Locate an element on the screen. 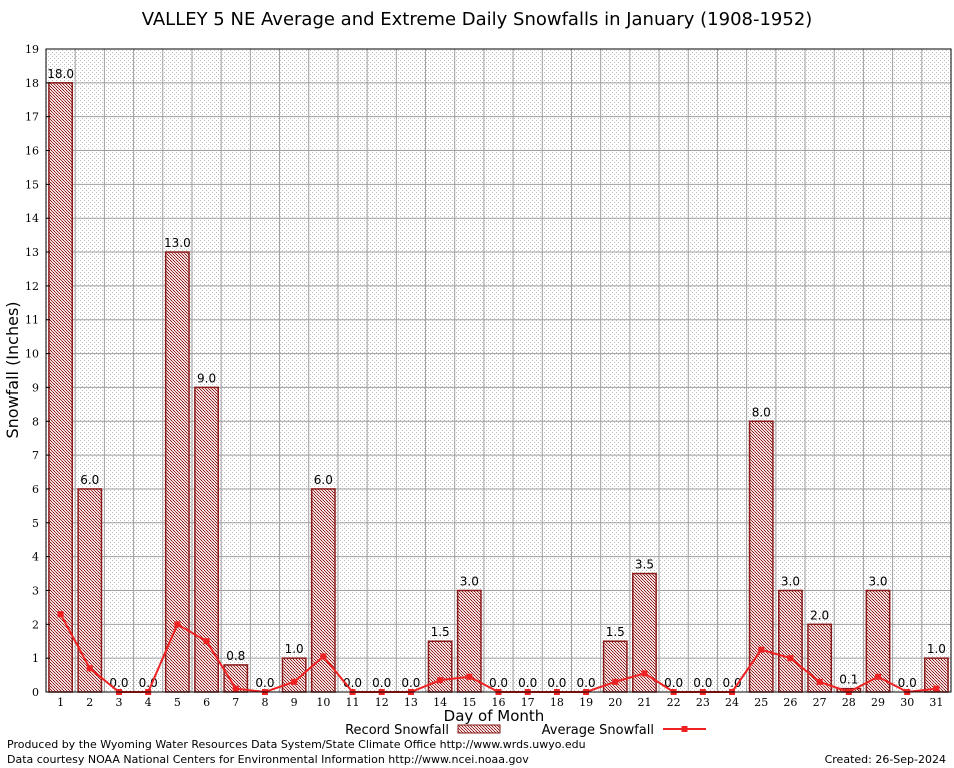 Image resolution: width=954 pixels, height=768 pixels. x-tick-label: 26 is located at coordinates (790, 702).